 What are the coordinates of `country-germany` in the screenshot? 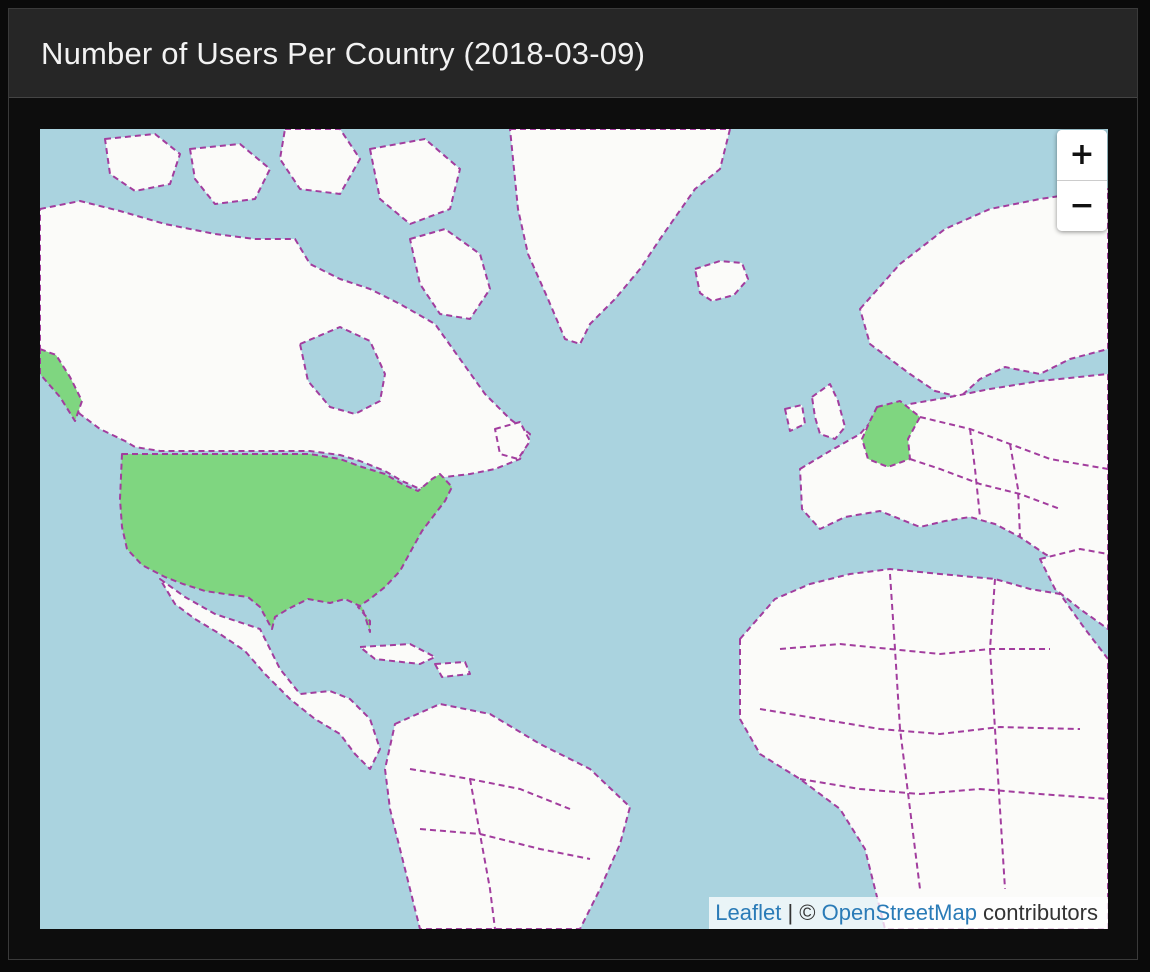 It's located at (891, 434).